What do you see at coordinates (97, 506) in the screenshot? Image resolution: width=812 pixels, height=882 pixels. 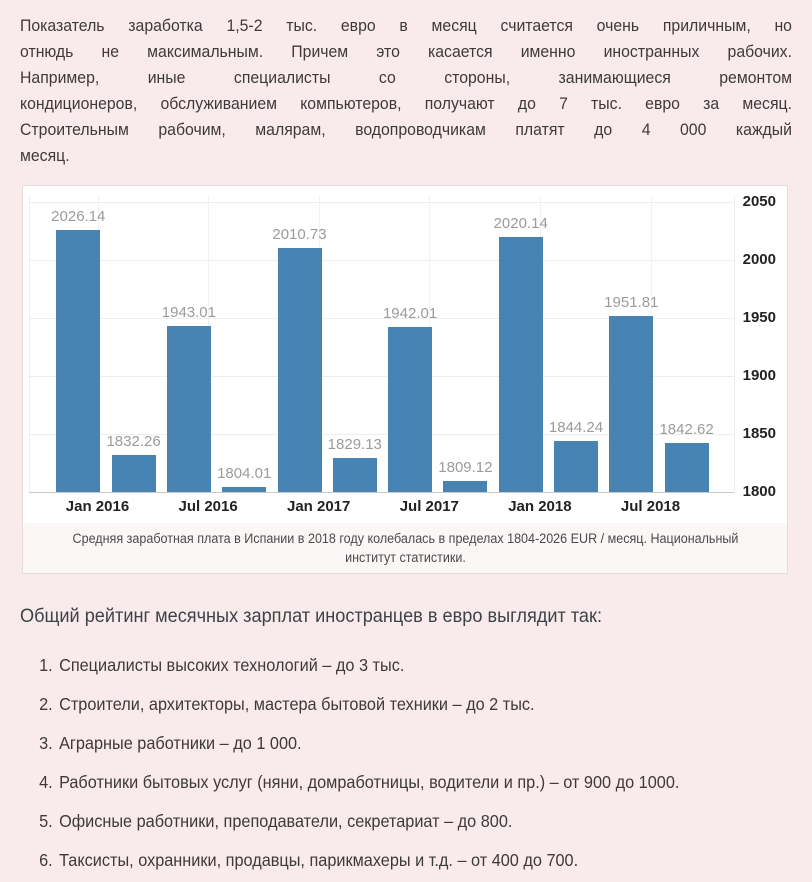 I see `x-tick-label: Jan 2016` at bounding box center [97, 506].